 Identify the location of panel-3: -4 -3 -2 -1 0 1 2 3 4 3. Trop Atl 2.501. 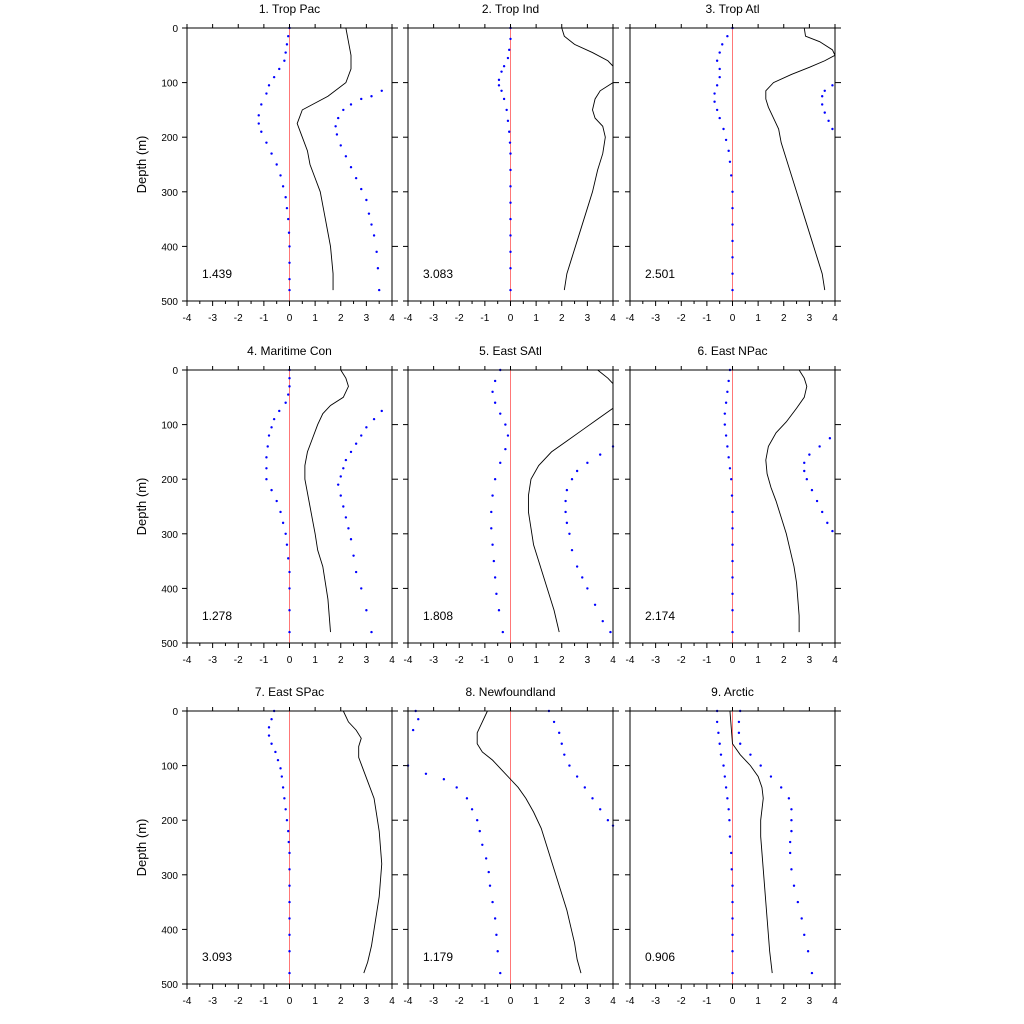
(733, 163).